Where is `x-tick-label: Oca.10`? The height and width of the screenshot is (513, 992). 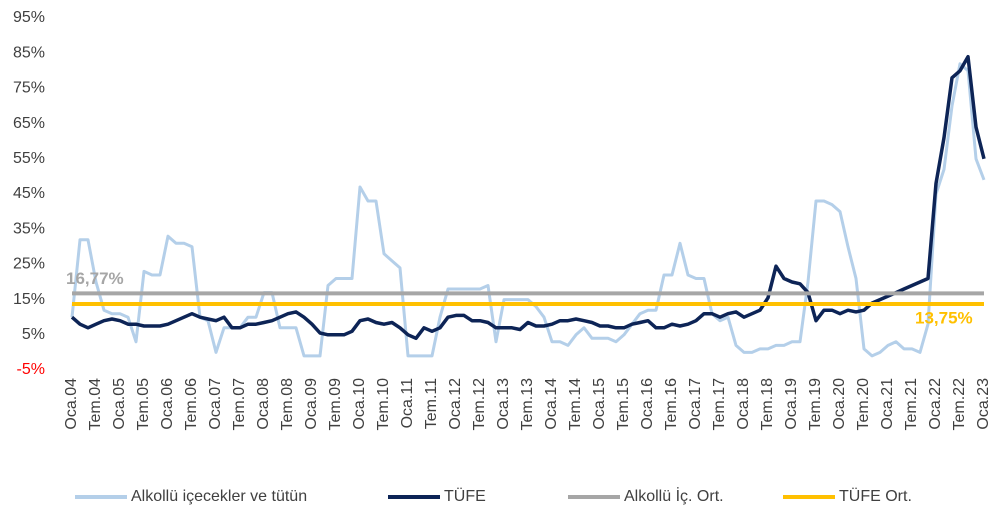 x-tick-label: Oca.10 is located at coordinates (359, 404).